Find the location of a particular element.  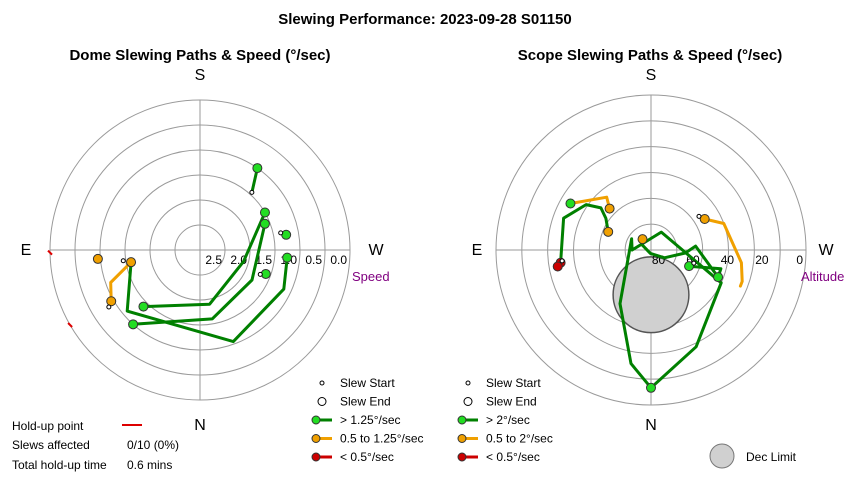

scope-compass-top: S is located at coordinates (651, 75).